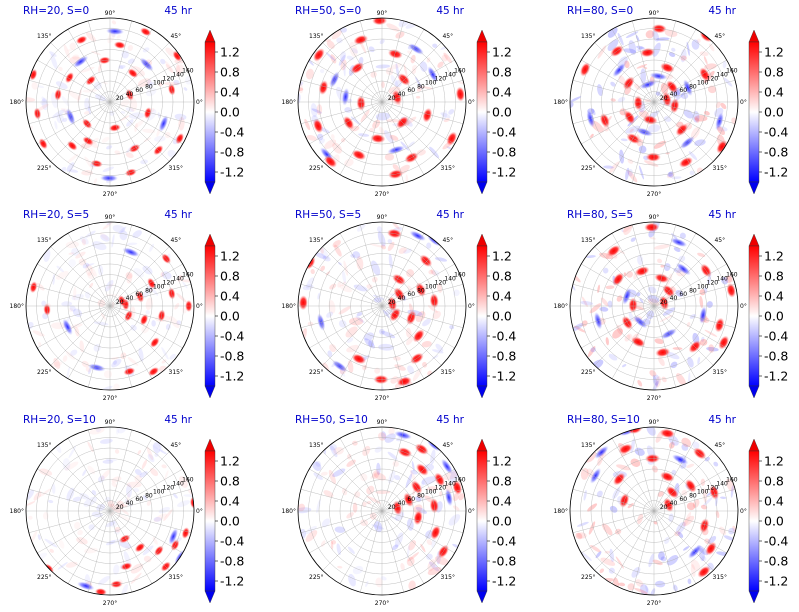  I want to click on radial-tick-label: 140, so click(178, 74).